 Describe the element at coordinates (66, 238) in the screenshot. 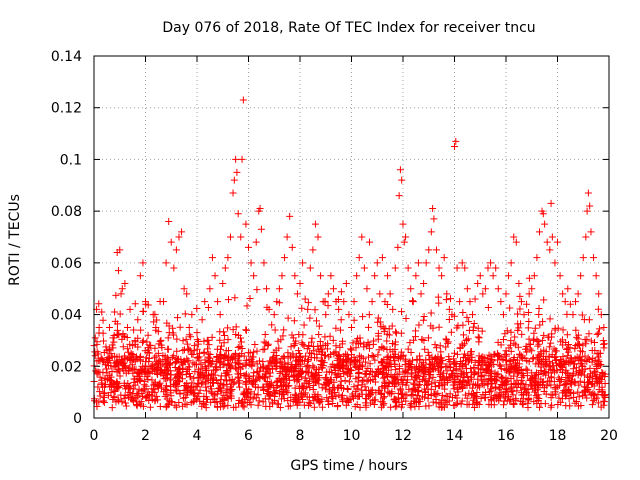

I see `y-tick-labels: 0 0.02 0.04 0.06 0.08 0.1 0.12 0.14` at that location.